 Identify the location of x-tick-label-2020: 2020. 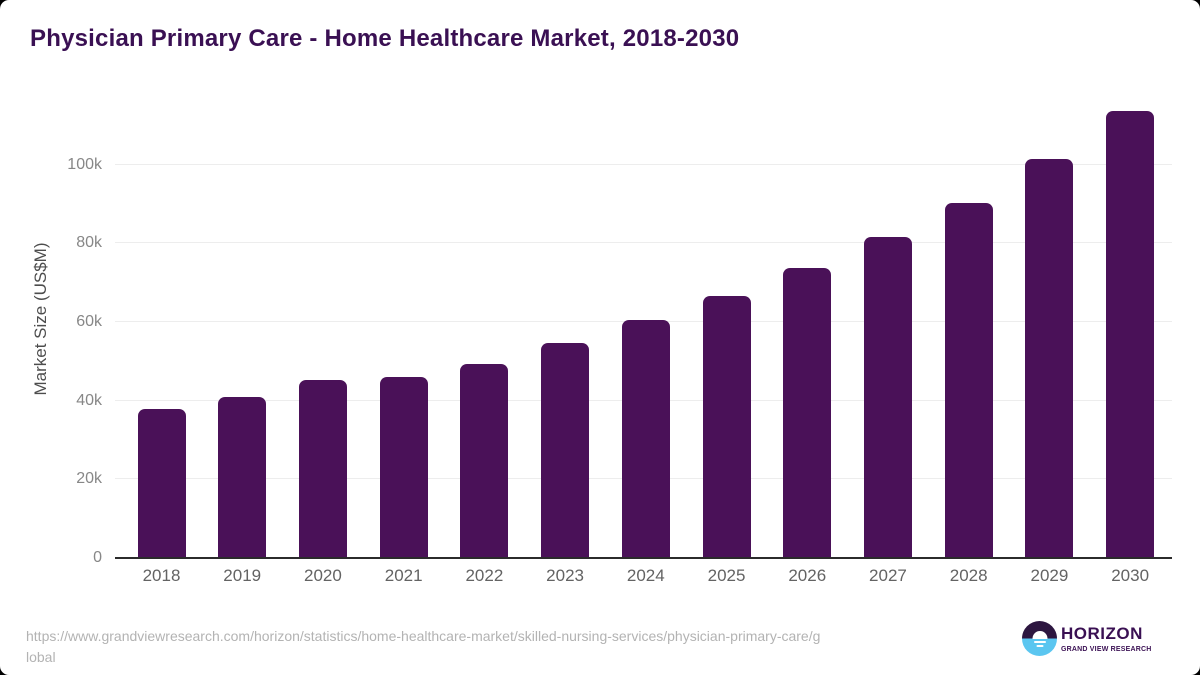
(323, 575).